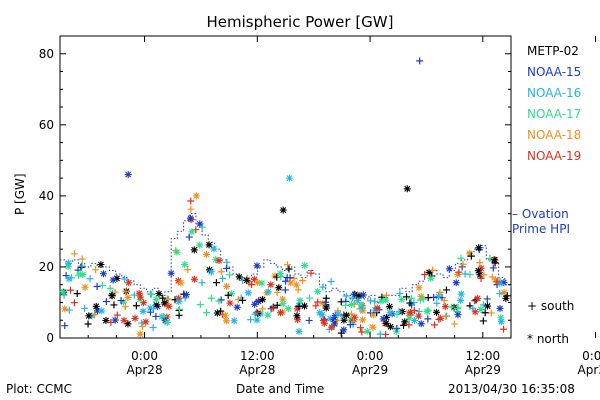 This screenshot has width=600, height=400. Describe the element at coordinates (554, 156) in the screenshot. I see `legend-entry: NOAA-19` at that location.